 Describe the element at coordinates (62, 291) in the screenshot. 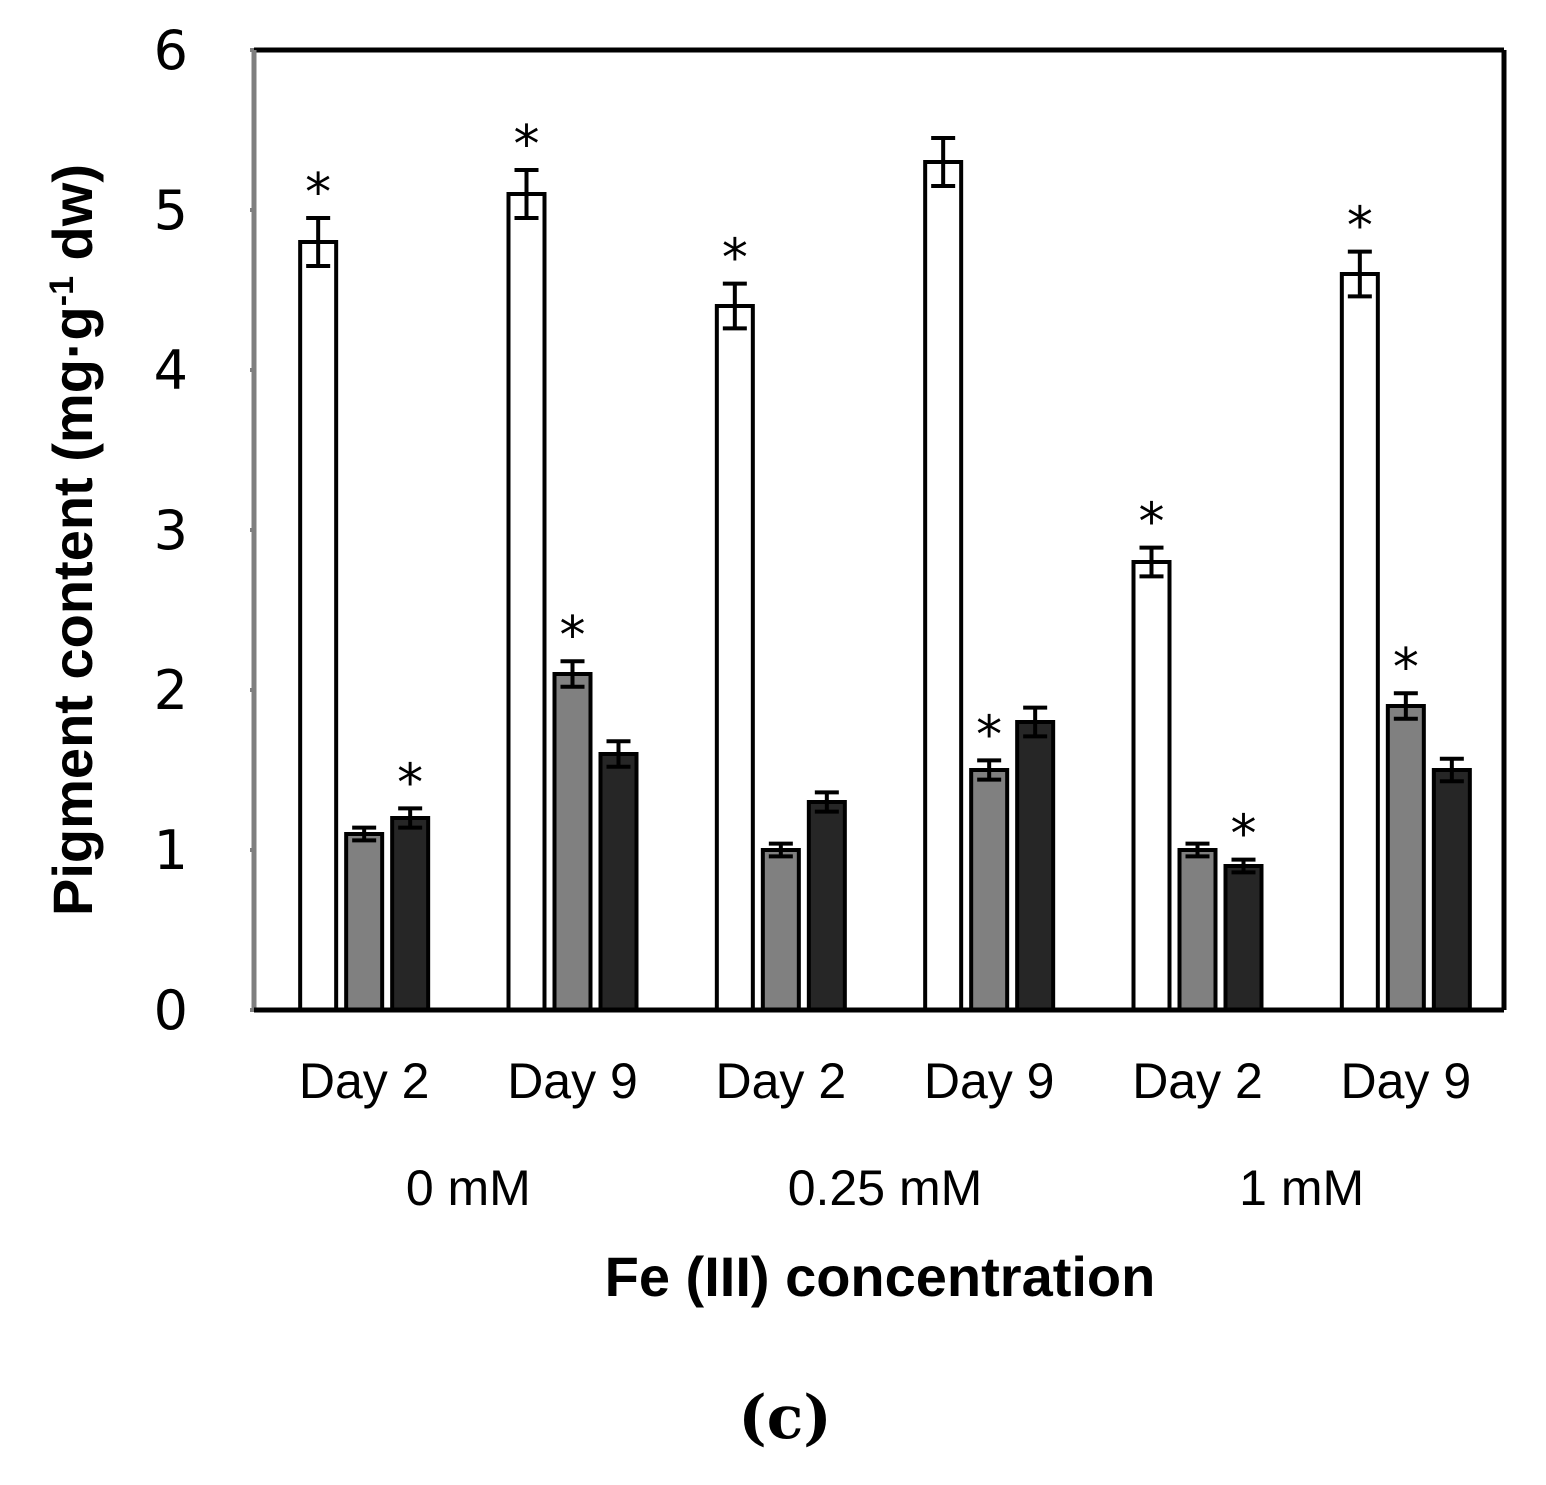

I see `y-axis-title-sup: -1` at that location.